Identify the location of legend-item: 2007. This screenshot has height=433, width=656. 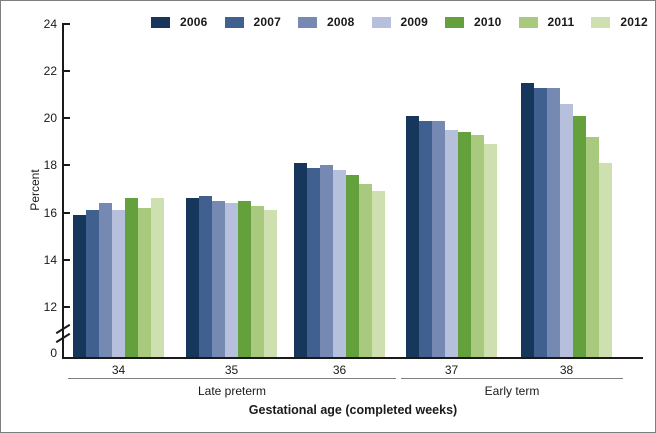
(253, 22).